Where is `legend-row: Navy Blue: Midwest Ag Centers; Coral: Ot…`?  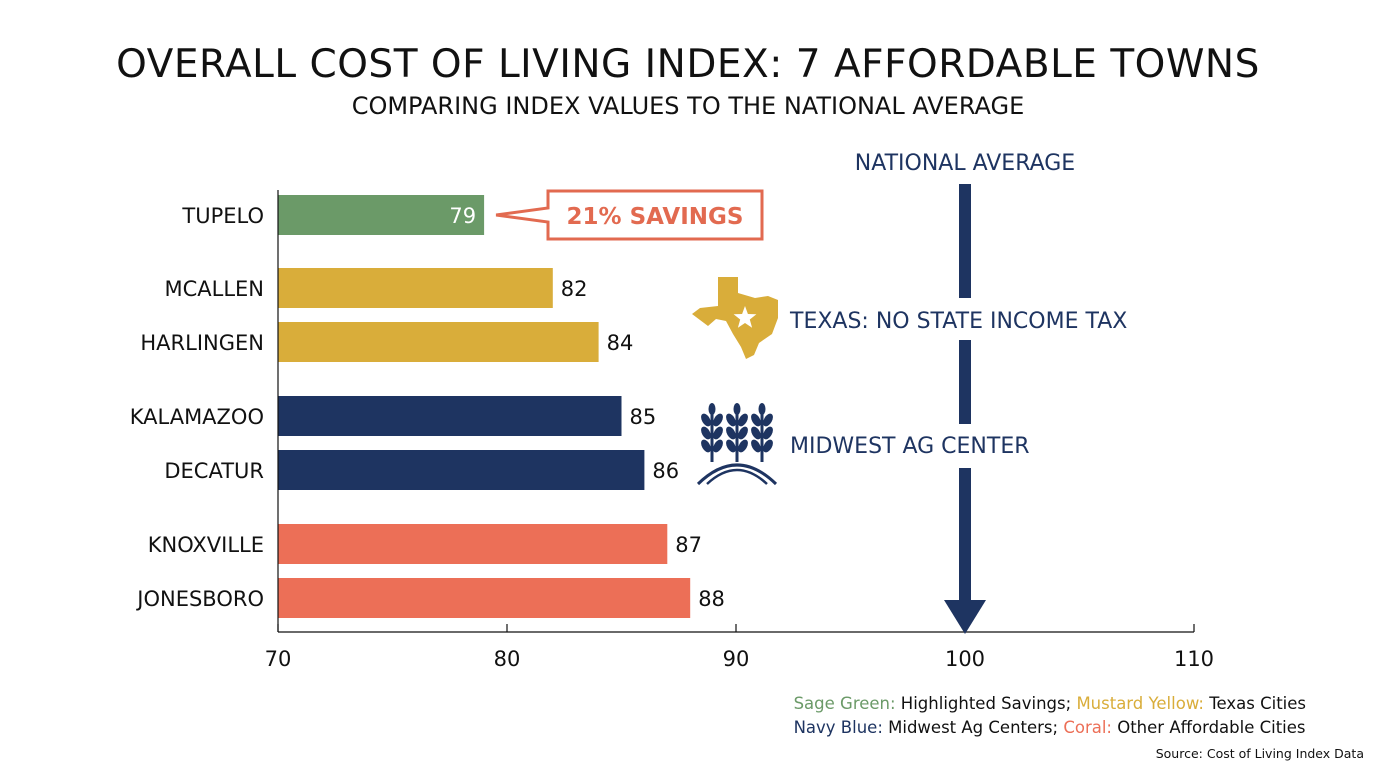
legend-row: Navy Blue: Midwest Ag Centers; Coral: Ot… is located at coordinates (1050, 728).